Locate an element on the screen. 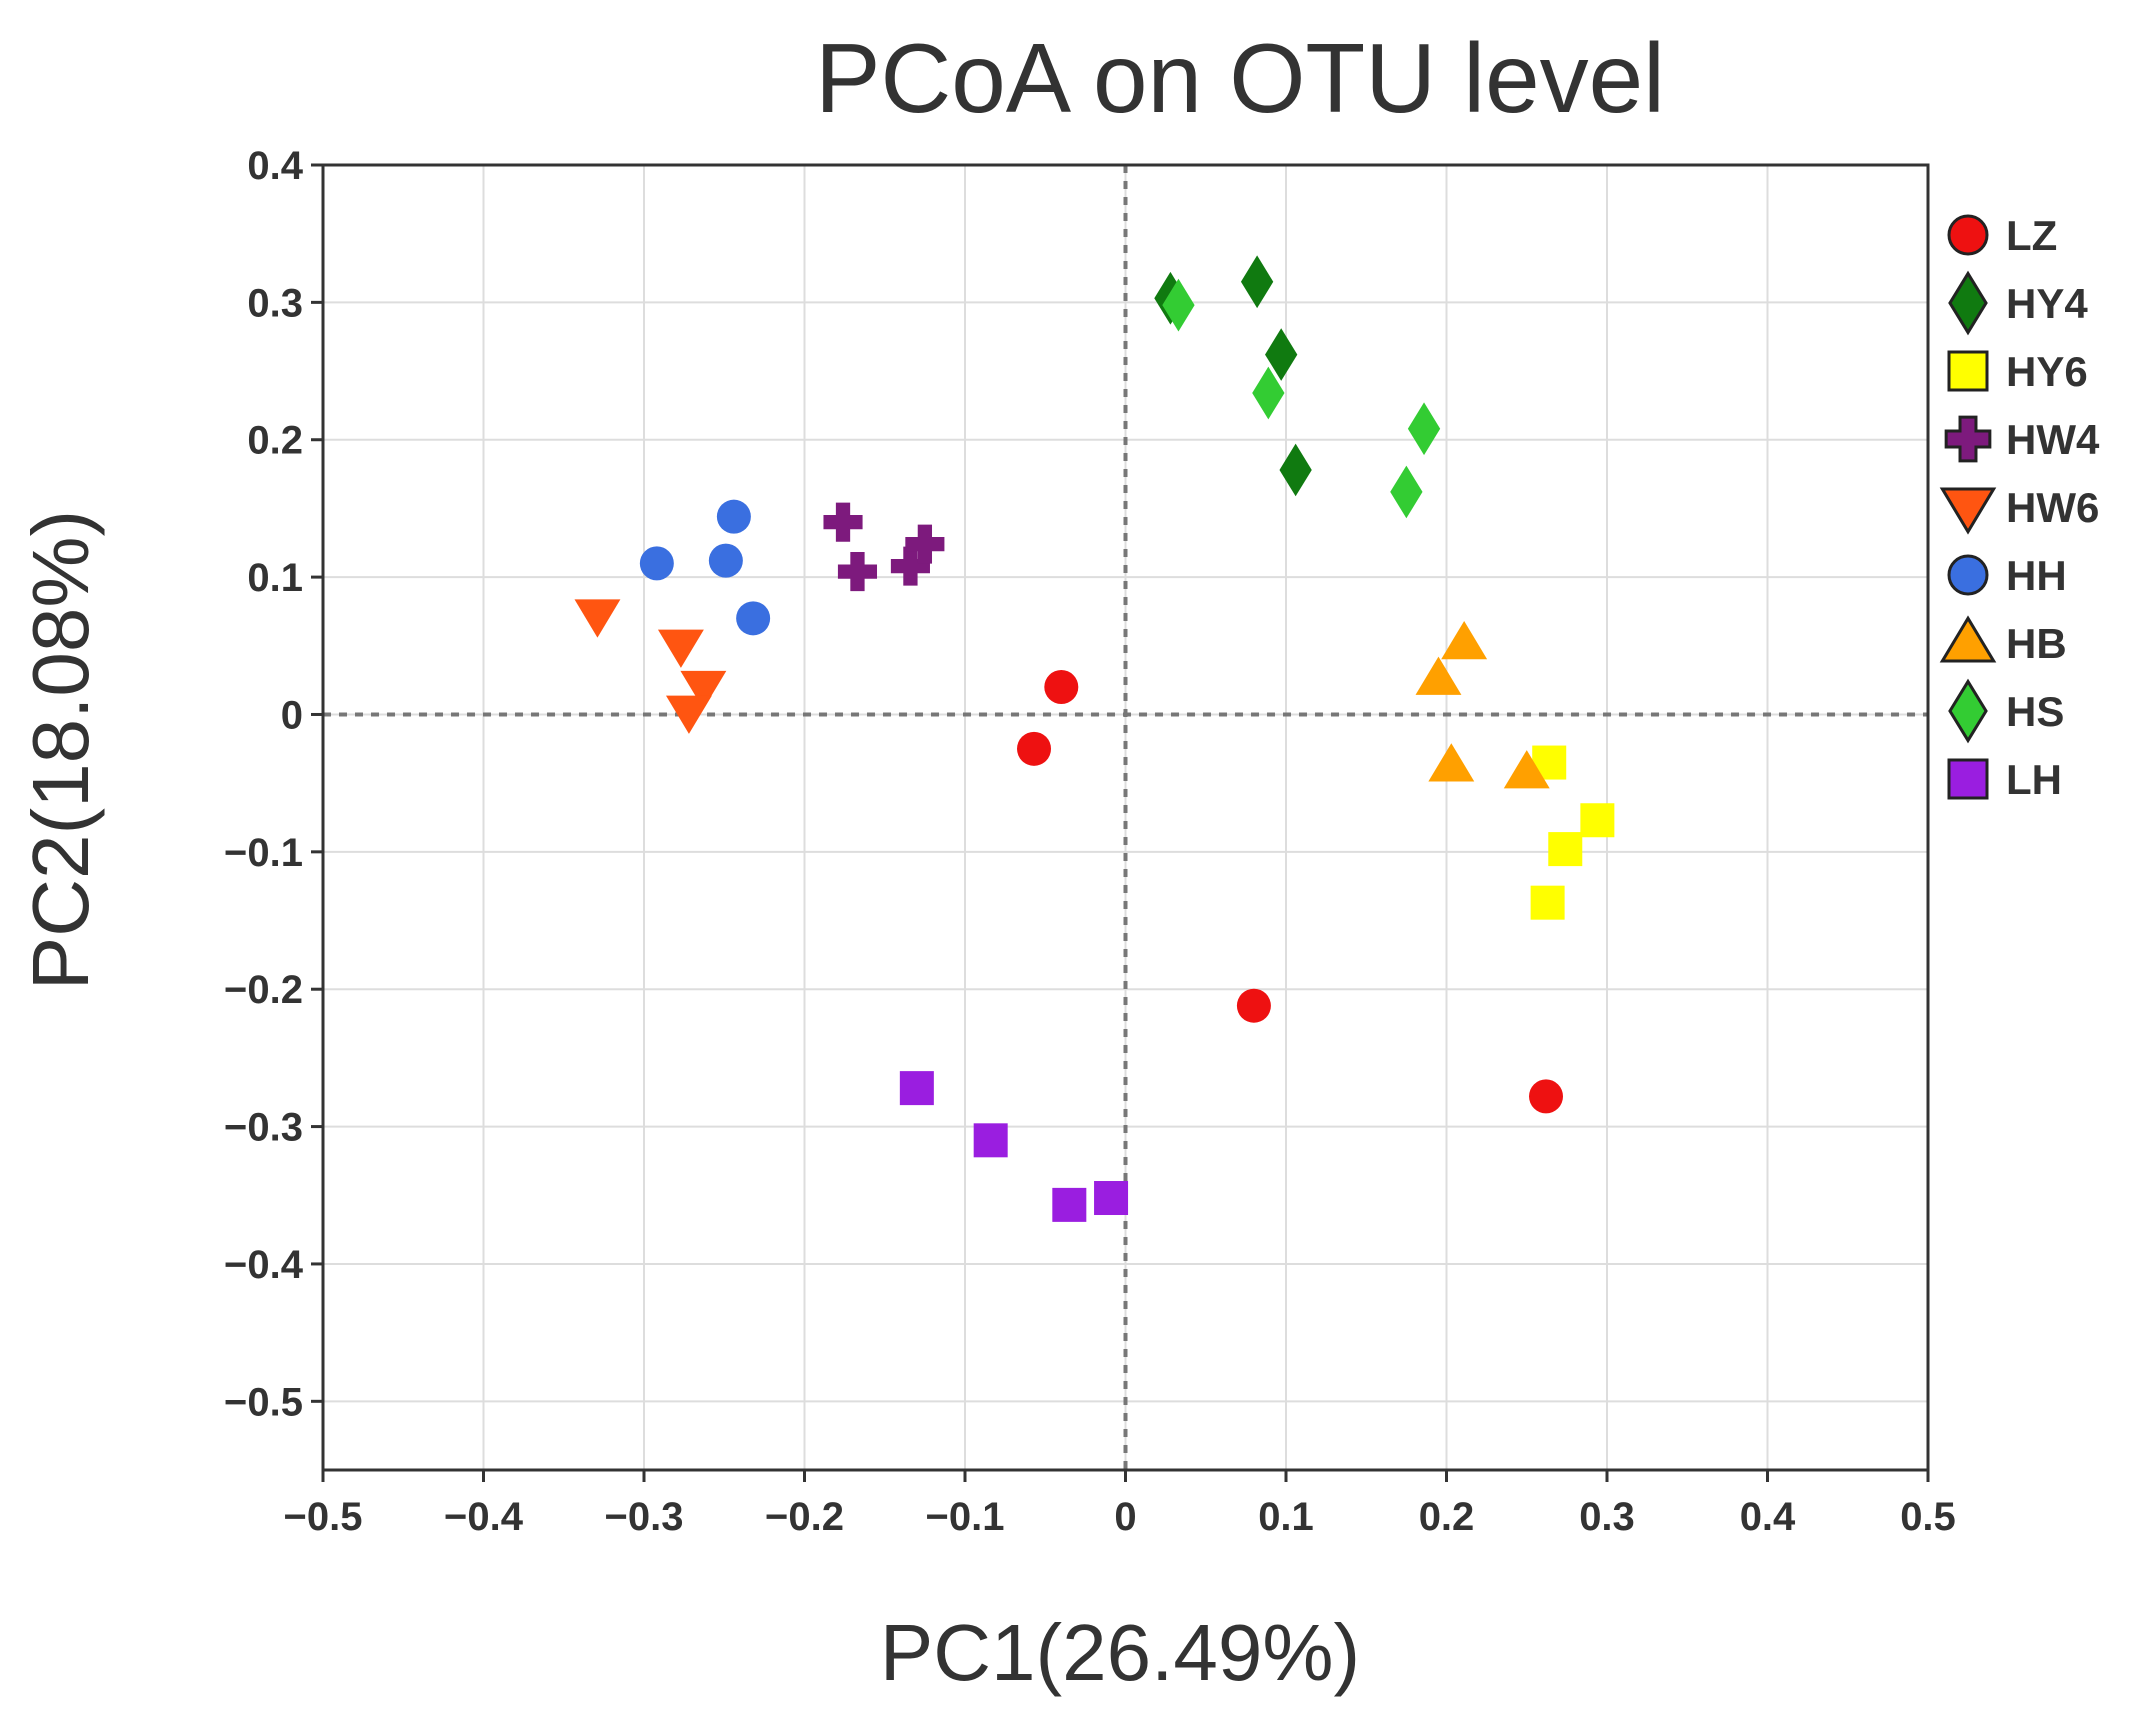  x-tick-label: 0.5 is located at coordinates (1928, 1517).